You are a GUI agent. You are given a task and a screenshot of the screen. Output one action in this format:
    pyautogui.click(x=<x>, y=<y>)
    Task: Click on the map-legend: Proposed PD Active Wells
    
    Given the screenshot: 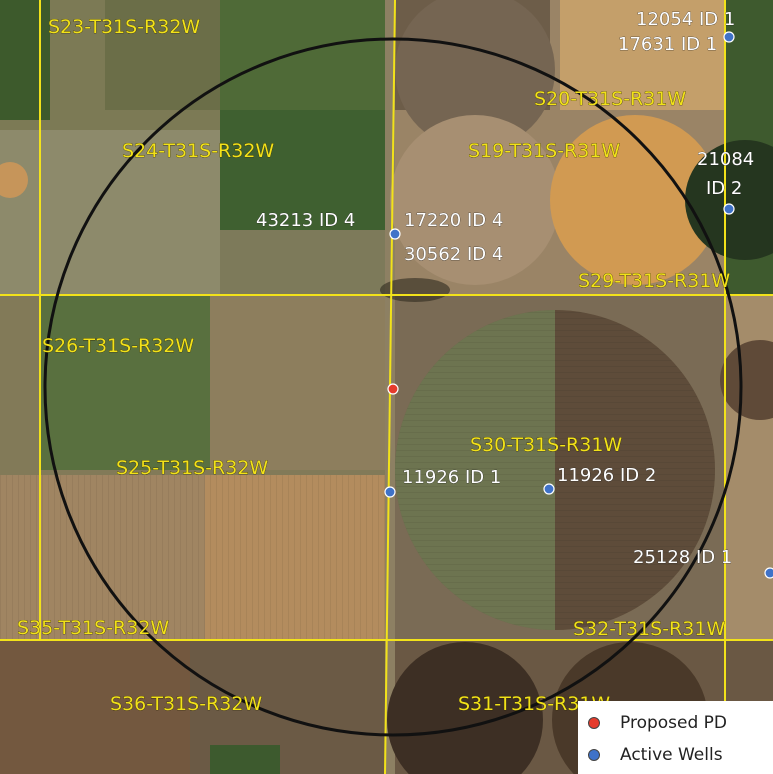 What is the action you would take?
    pyautogui.click(x=675, y=737)
    